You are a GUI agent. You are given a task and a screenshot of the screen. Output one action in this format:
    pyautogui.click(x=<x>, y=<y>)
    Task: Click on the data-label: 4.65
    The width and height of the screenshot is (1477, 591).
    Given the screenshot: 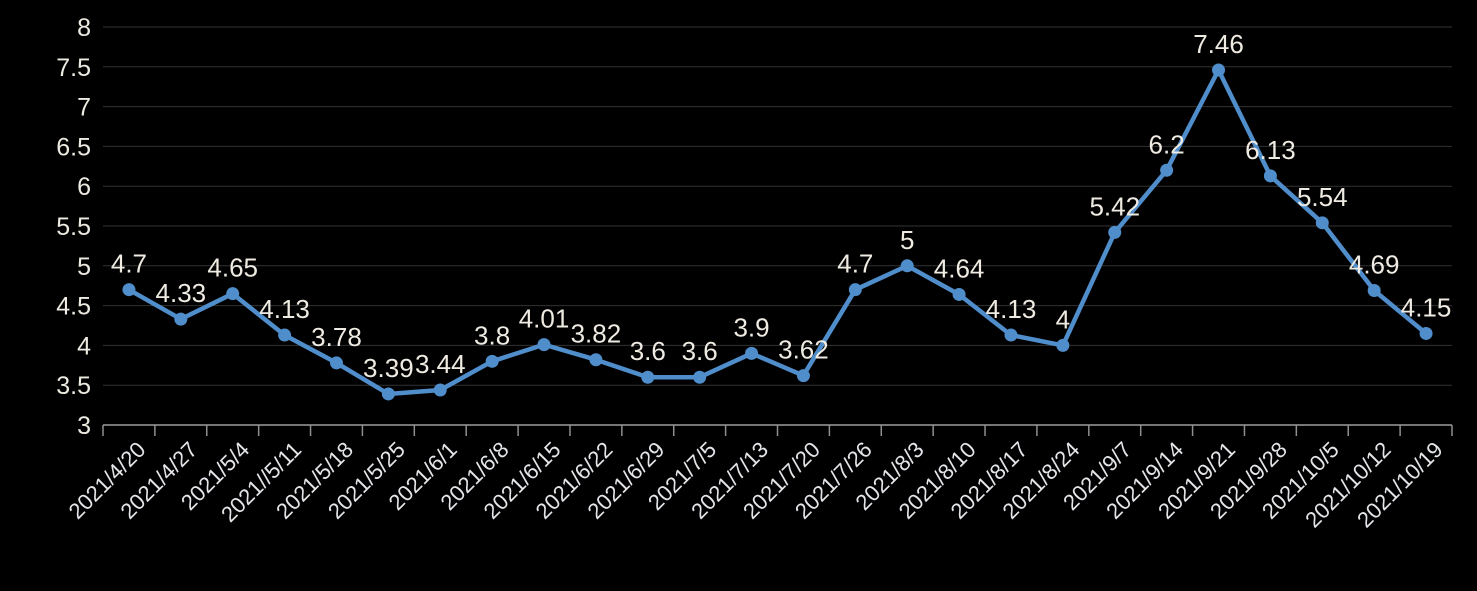 What is the action you would take?
    pyautogui.click(x=232, y=268)
    